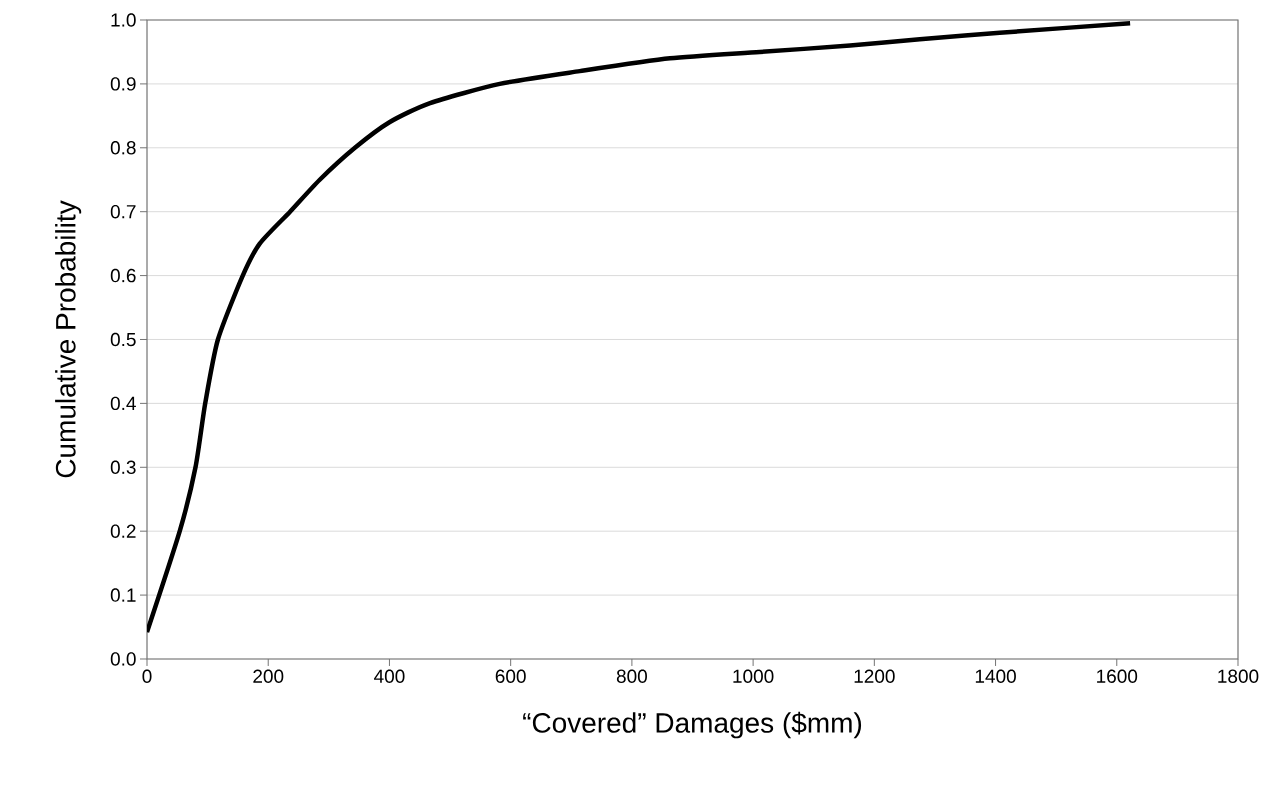  I want to click on x-tick-label: 1400, so click(995, 676).